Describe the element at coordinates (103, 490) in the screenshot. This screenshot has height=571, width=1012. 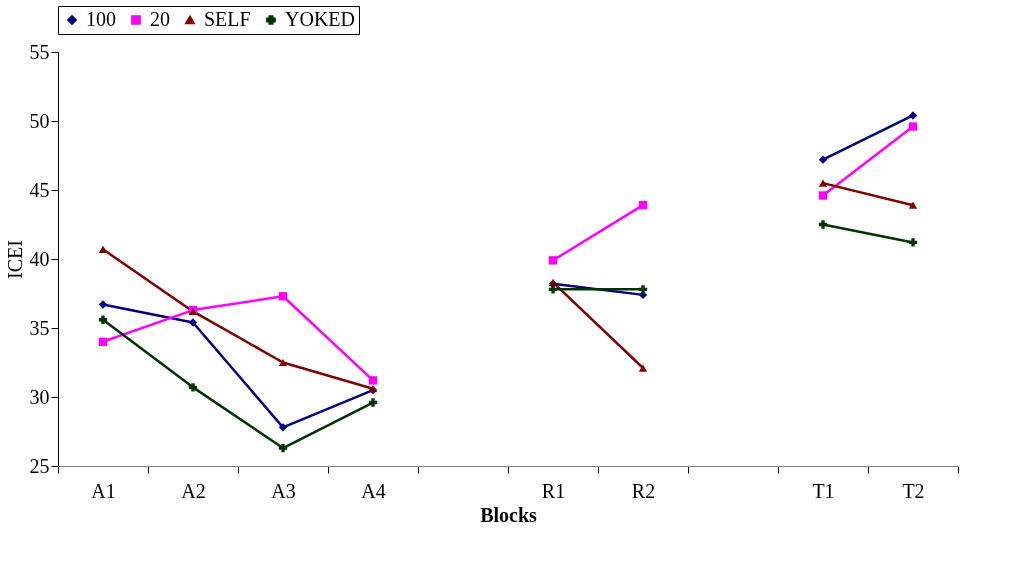
I see `x-tick-label: A1` at that location.